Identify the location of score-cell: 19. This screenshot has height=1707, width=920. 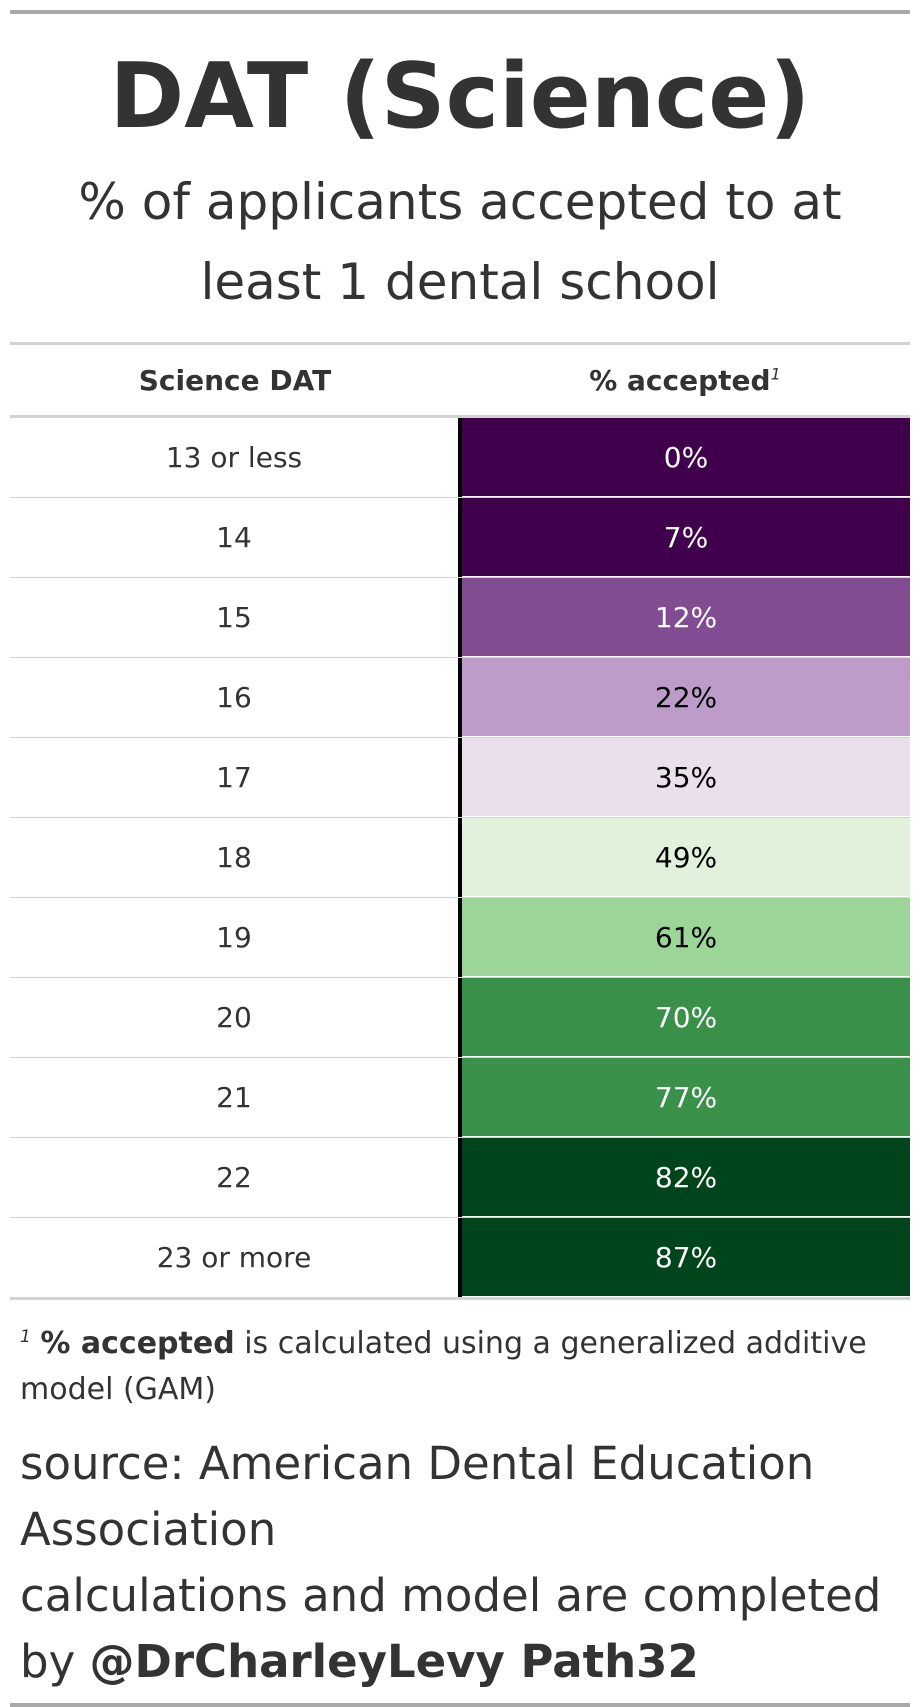
(236, 937).